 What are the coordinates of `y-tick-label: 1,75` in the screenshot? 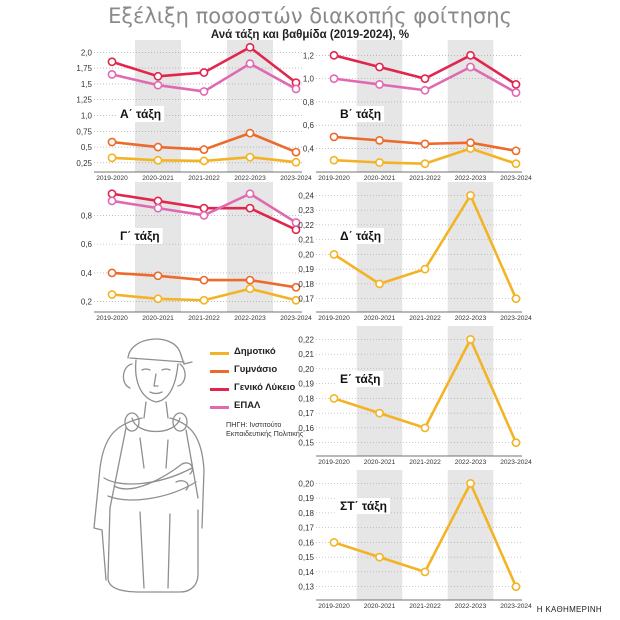 It's located at (84, 68).